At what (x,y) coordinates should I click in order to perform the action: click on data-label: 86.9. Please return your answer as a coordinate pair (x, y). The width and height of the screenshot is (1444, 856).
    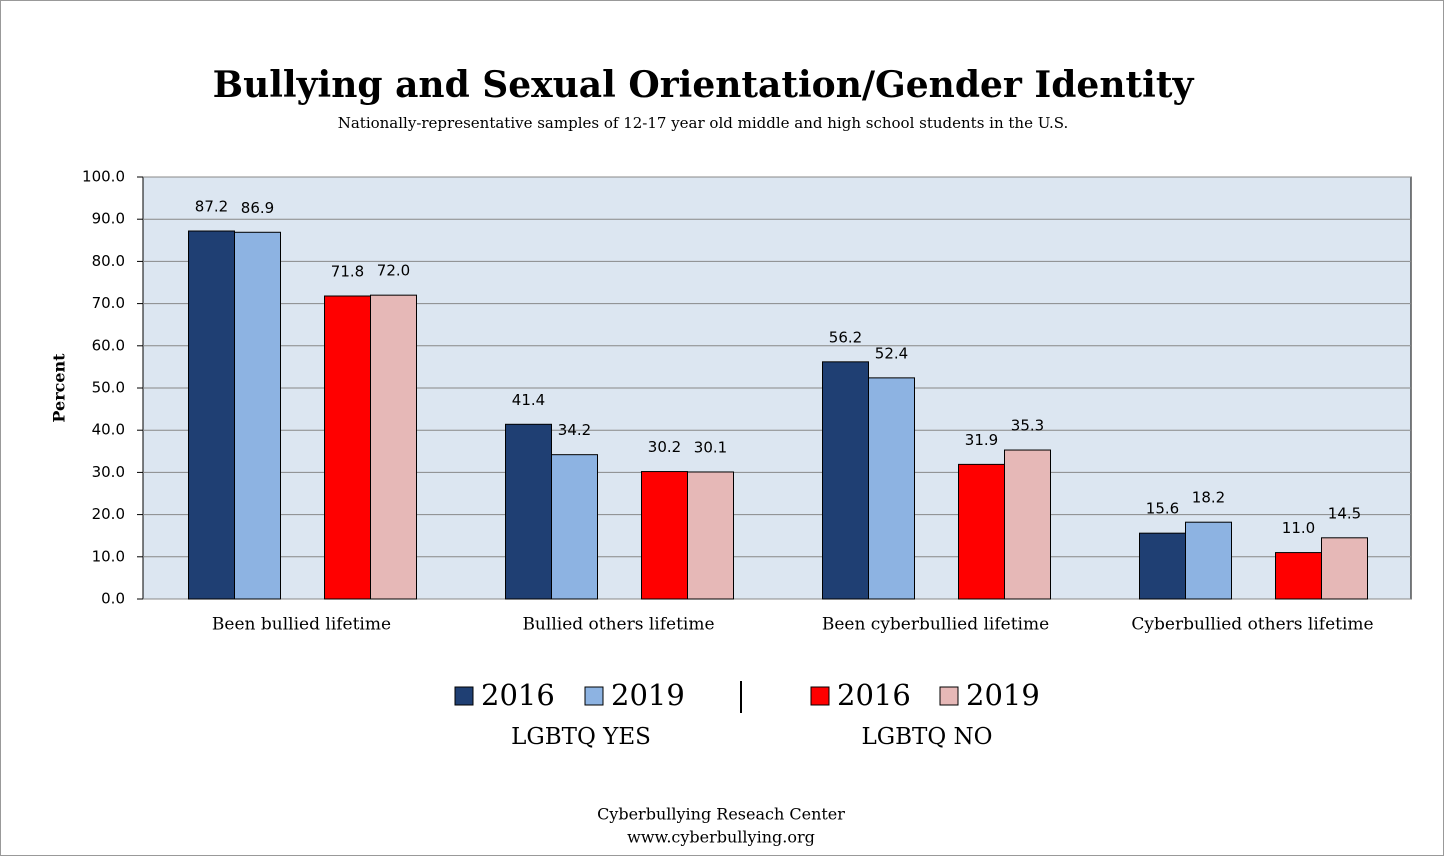
    Looking at the image, I should click on (257, 208).